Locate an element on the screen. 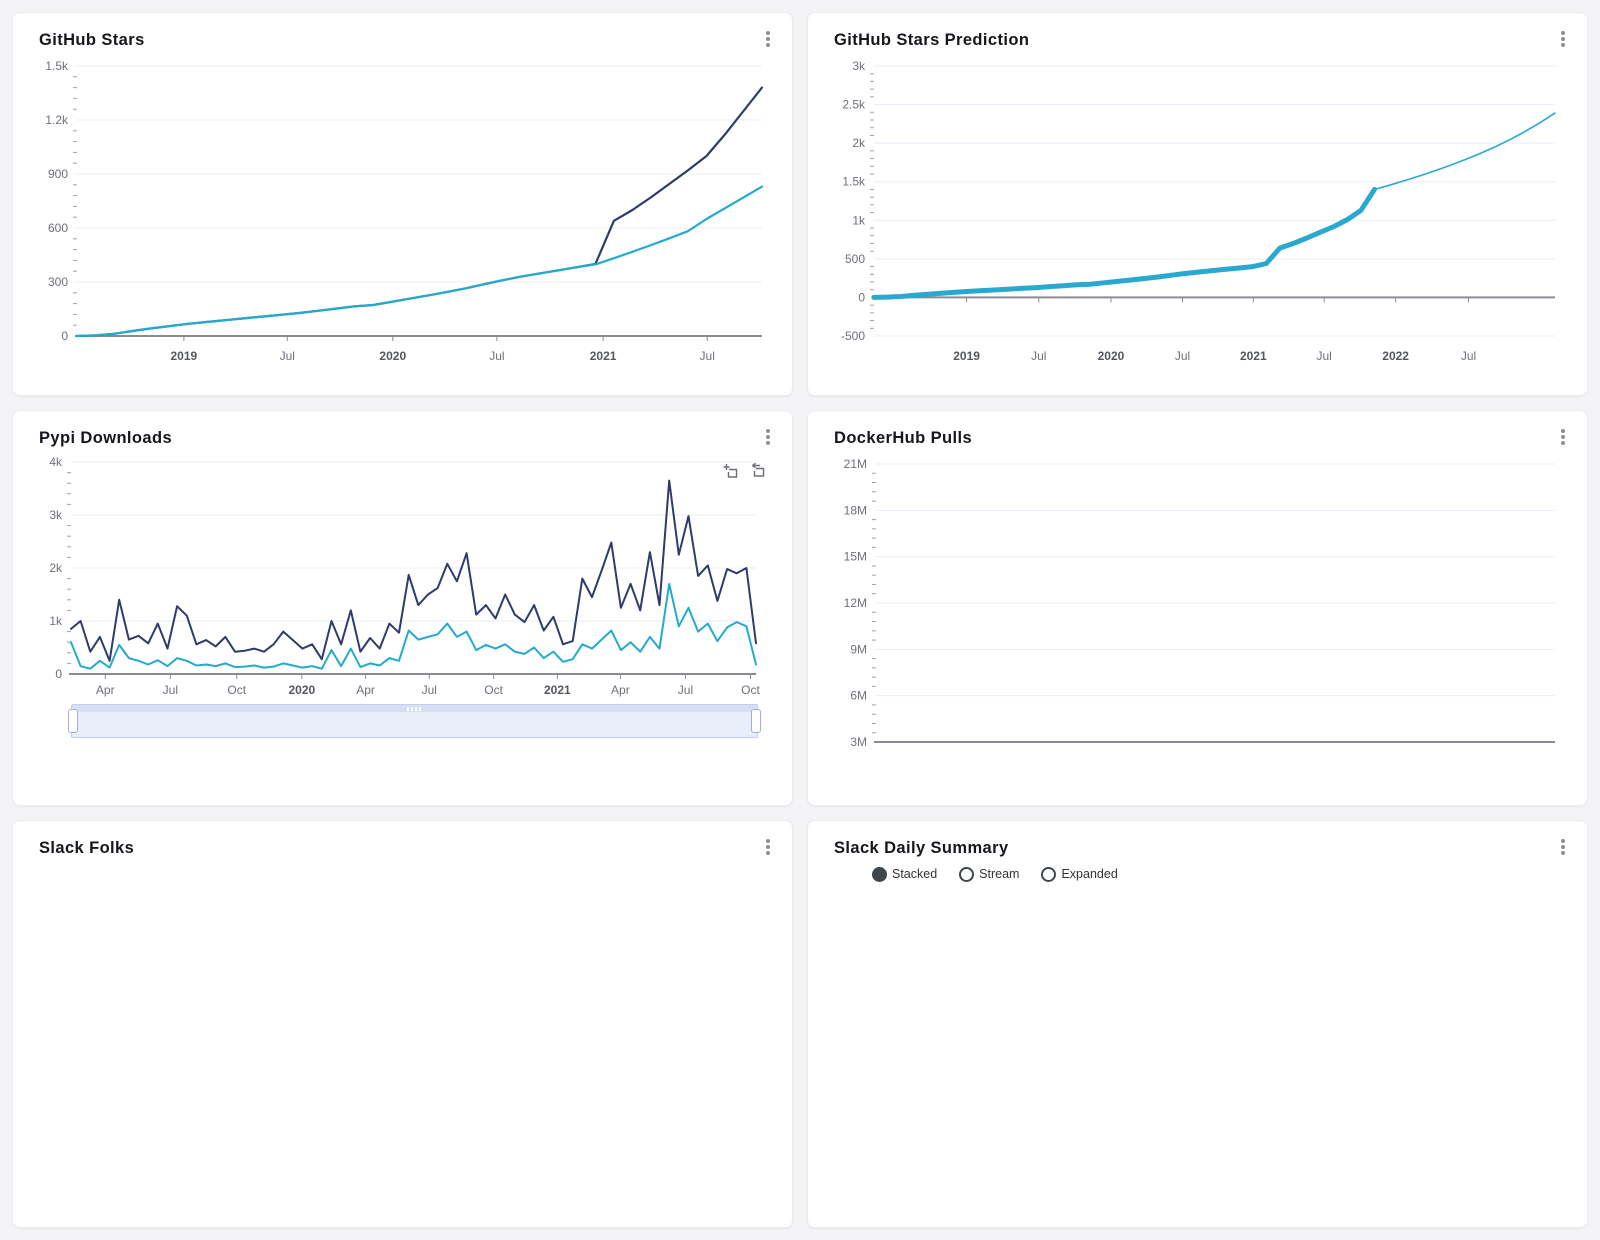 This screenshot has height=1240, width=1600. svg-text: 18M is located at coordinates (855, 510).